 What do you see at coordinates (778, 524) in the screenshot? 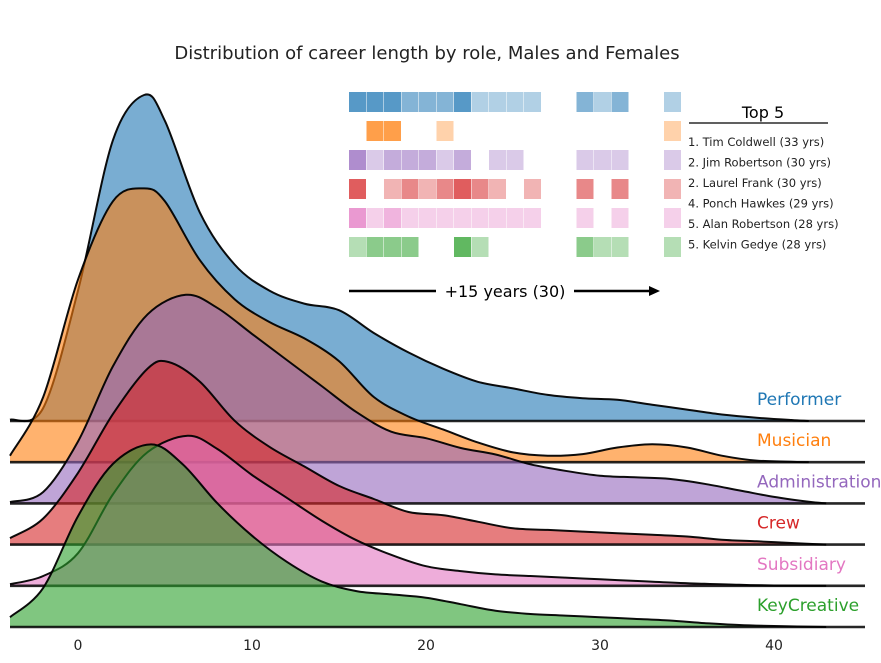
I see `ridge-label-crew: Crew` at bounding box center [778, 524].